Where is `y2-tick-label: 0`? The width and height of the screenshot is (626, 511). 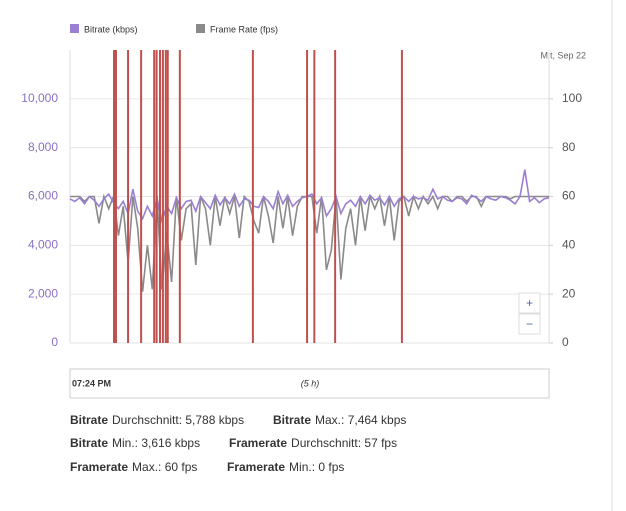 y2-tick-label: 0 is located at coordinates (565, 342).